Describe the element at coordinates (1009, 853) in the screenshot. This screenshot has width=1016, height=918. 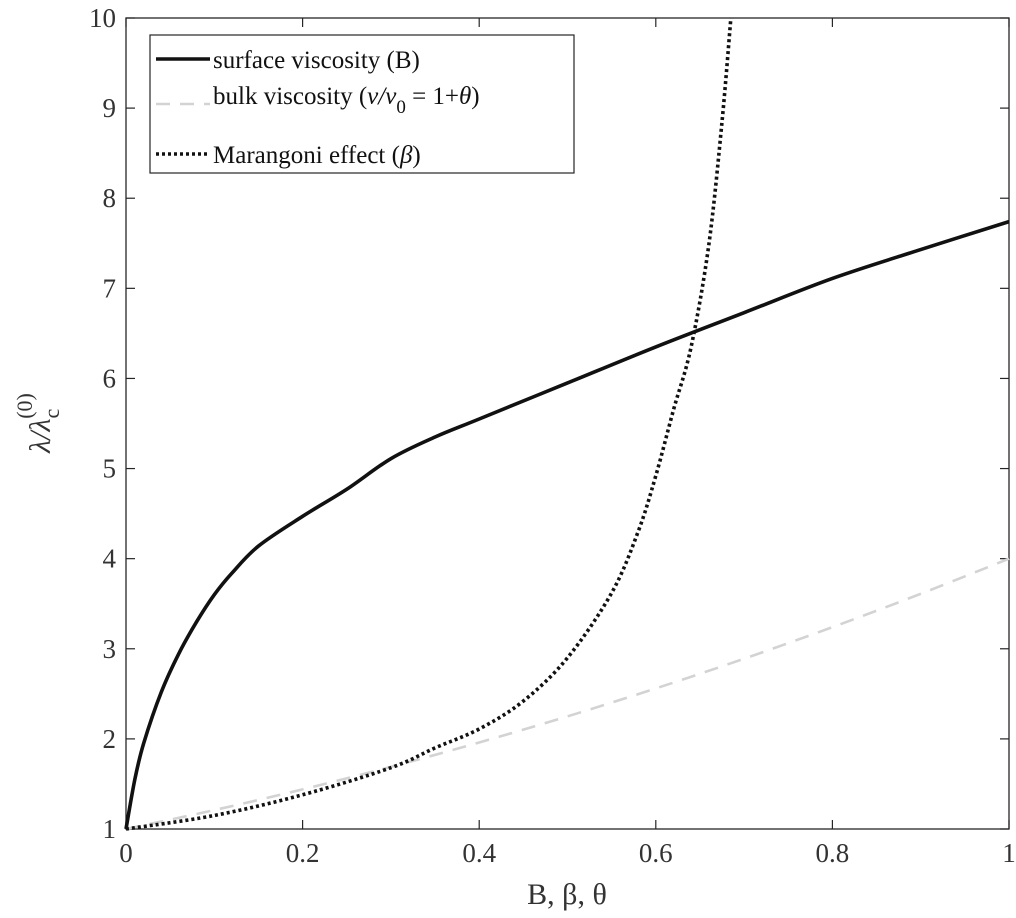
I see `x-tick-label: 1` at that location.